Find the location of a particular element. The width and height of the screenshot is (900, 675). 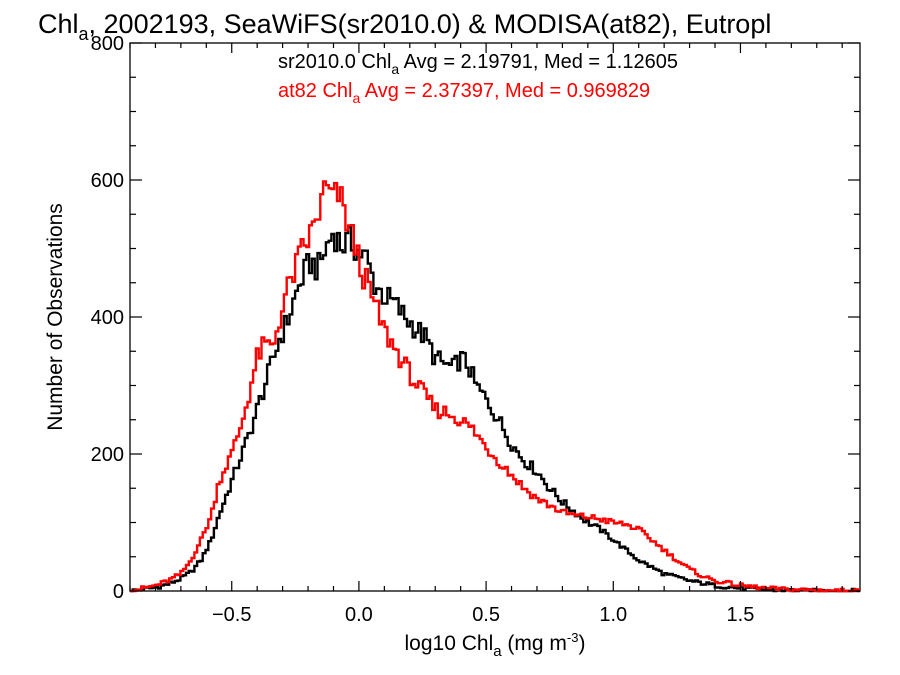

x-tick-label: 1.5 is located at coordinates (741, 615).